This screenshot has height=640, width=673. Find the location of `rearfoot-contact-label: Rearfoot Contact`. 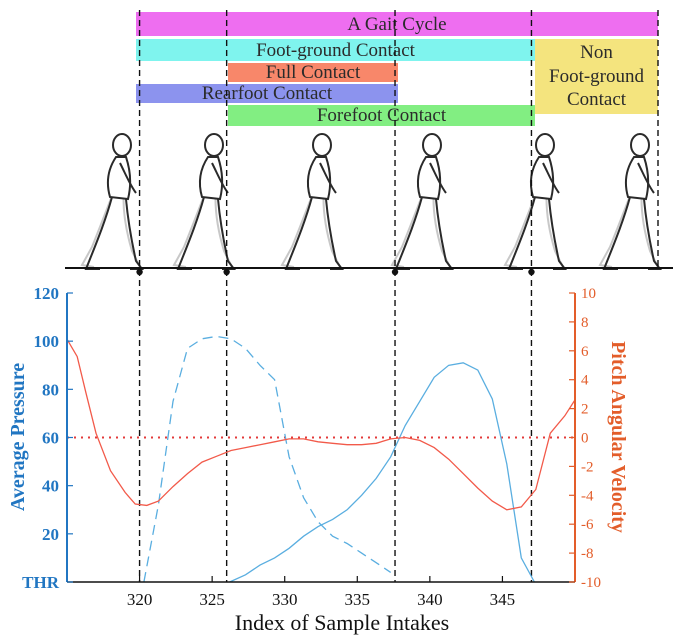

rearfoot-contact-label: Rearfoot Contact is located at coordinates (267, 93).